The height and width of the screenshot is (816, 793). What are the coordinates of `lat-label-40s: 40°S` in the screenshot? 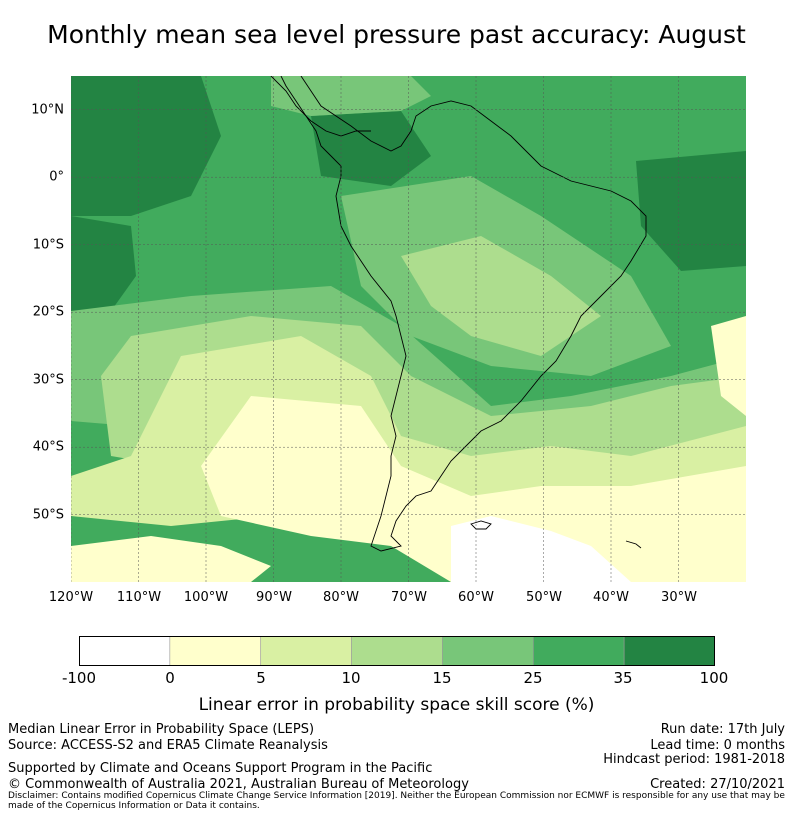 It's located at (48, 447).